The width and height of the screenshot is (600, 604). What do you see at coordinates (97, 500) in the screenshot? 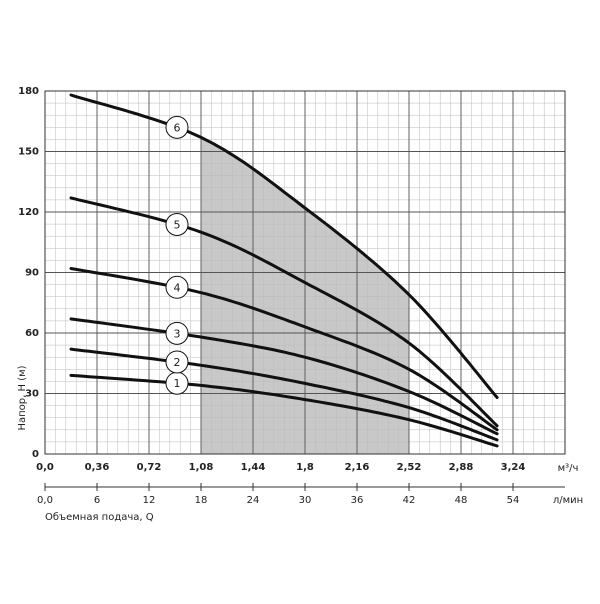
I see `x2-tick-label: 6` at bounding box center [97, 500].